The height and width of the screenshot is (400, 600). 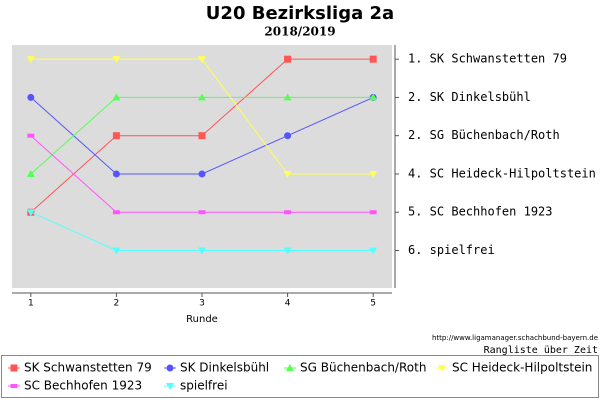 What do you see at coordinates (204, 386) in the screenshot?
I see `legend-label: spielfrei` at bounding box center [204, 386].